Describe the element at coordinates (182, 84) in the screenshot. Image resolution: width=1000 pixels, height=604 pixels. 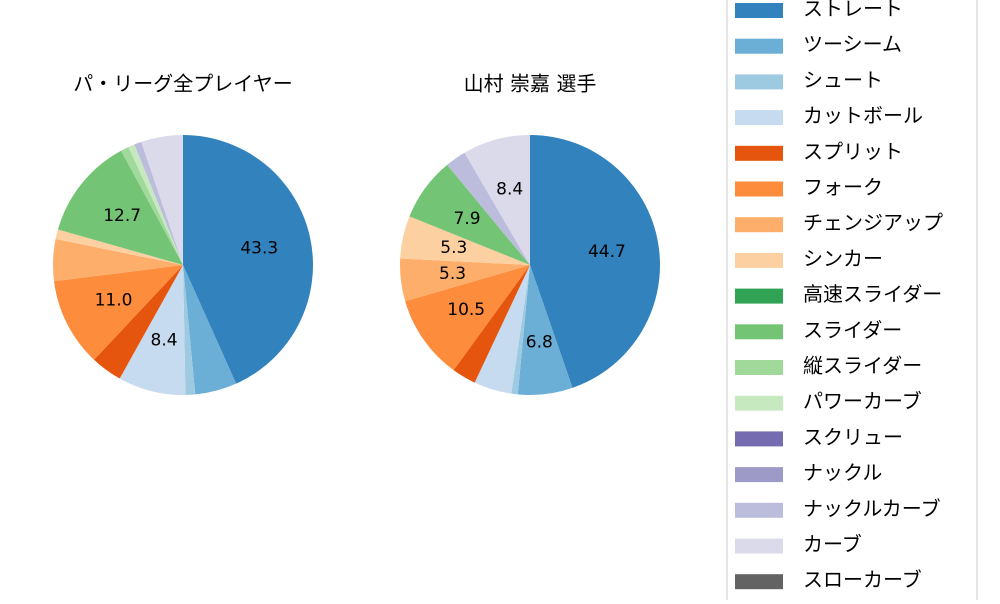
I see `chart-title: パ・リーグ全プレイヤー` at that location.